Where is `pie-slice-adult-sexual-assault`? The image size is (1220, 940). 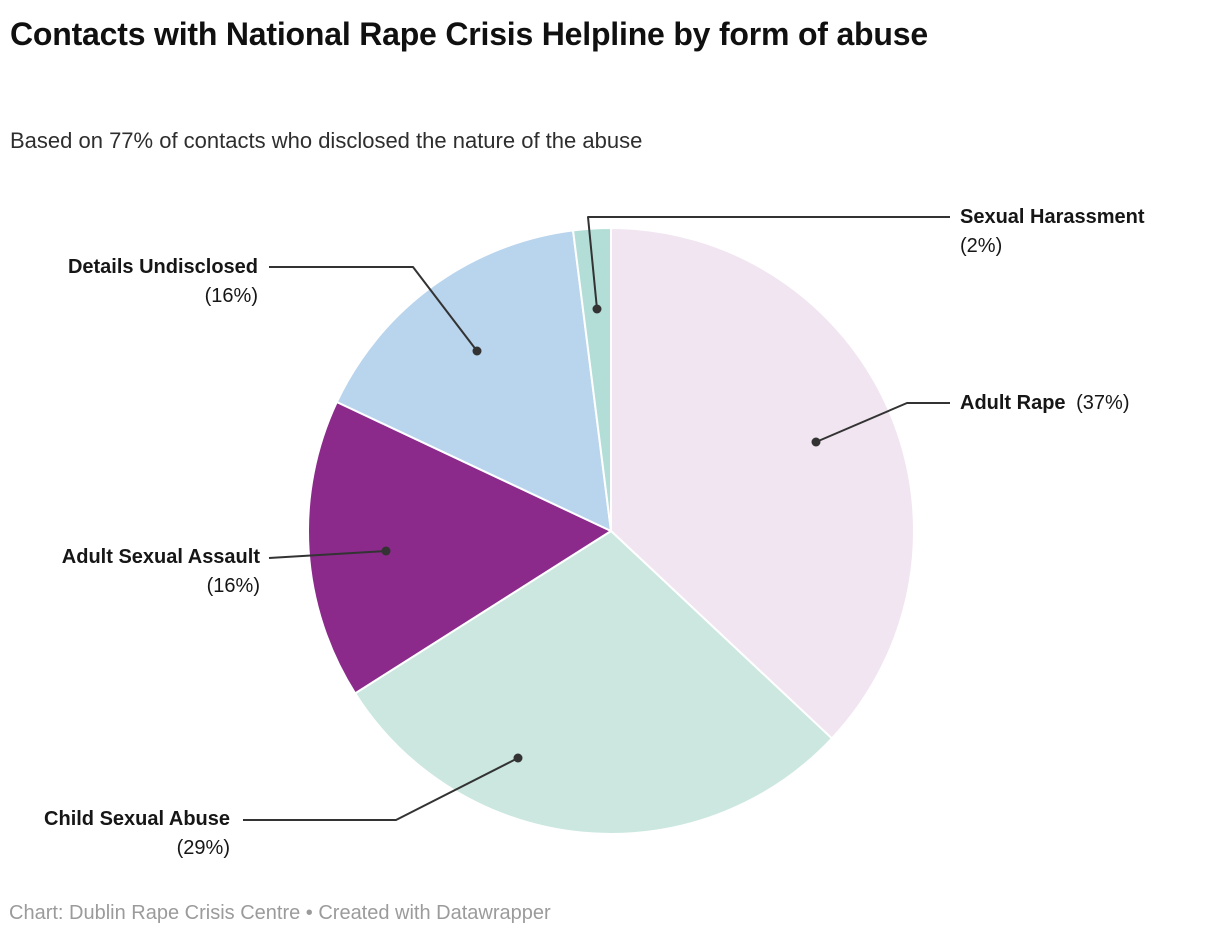
pie-slice-adult-sexual-assault is located at coordinates (459, 547).